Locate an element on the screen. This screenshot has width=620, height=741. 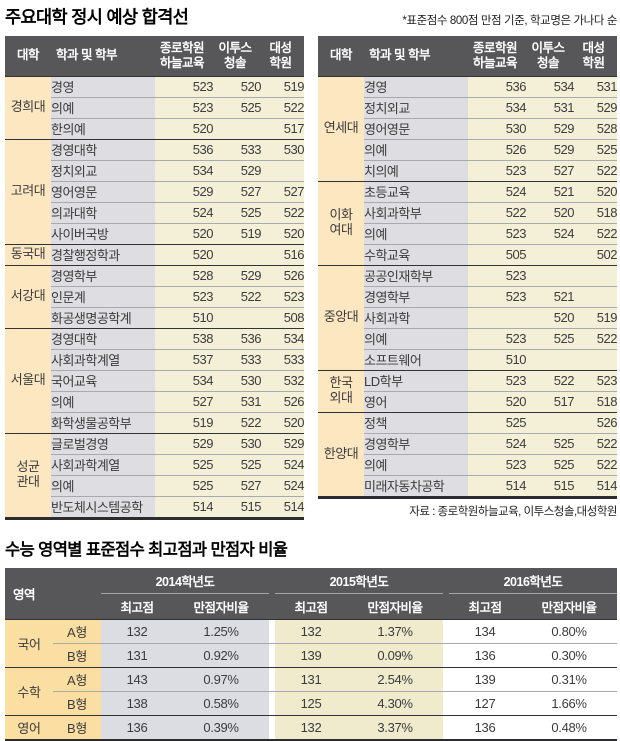
perfect-ratio-cell: 0.97% is located at coordinates (221, 678).